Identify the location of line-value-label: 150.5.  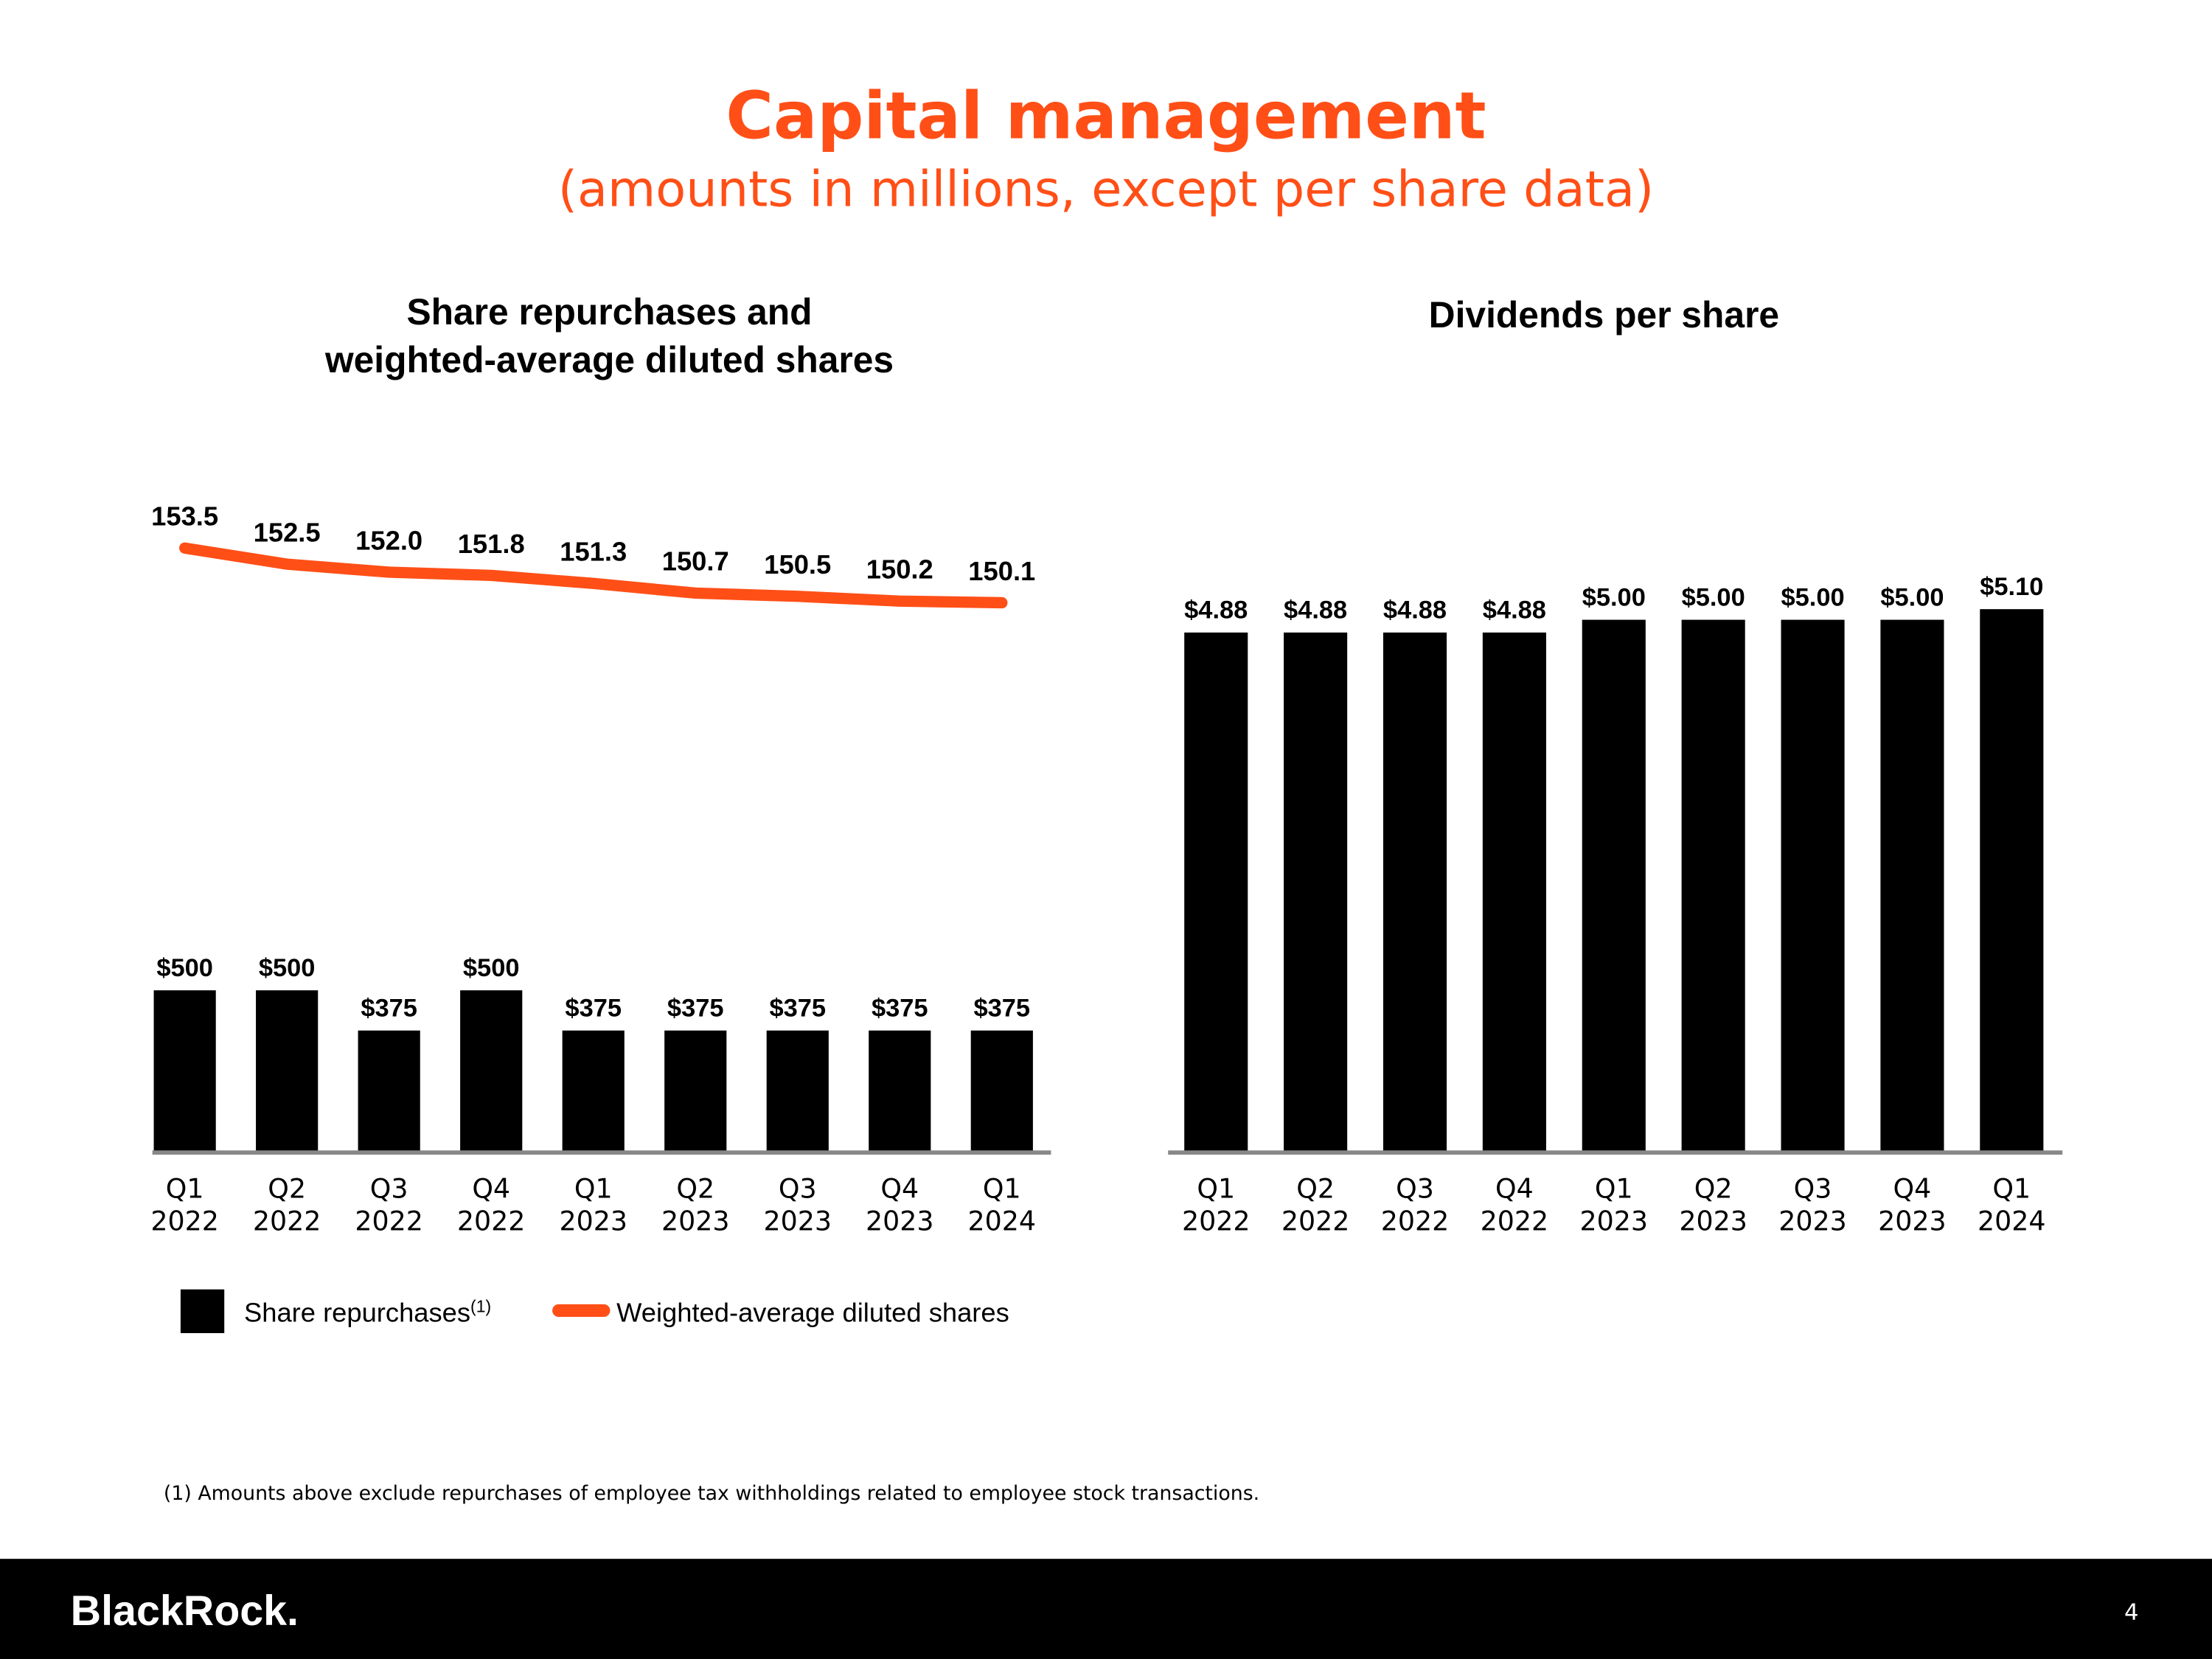
(797, 564).